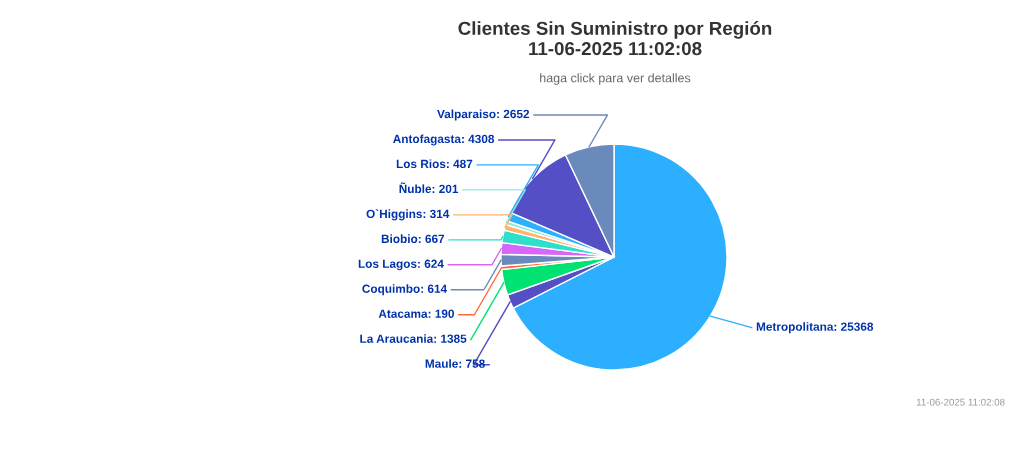  I want to click on chart-title: Clientes Sin Suministro por Región 11-06-2025 11:02:08, so click(615, 38).